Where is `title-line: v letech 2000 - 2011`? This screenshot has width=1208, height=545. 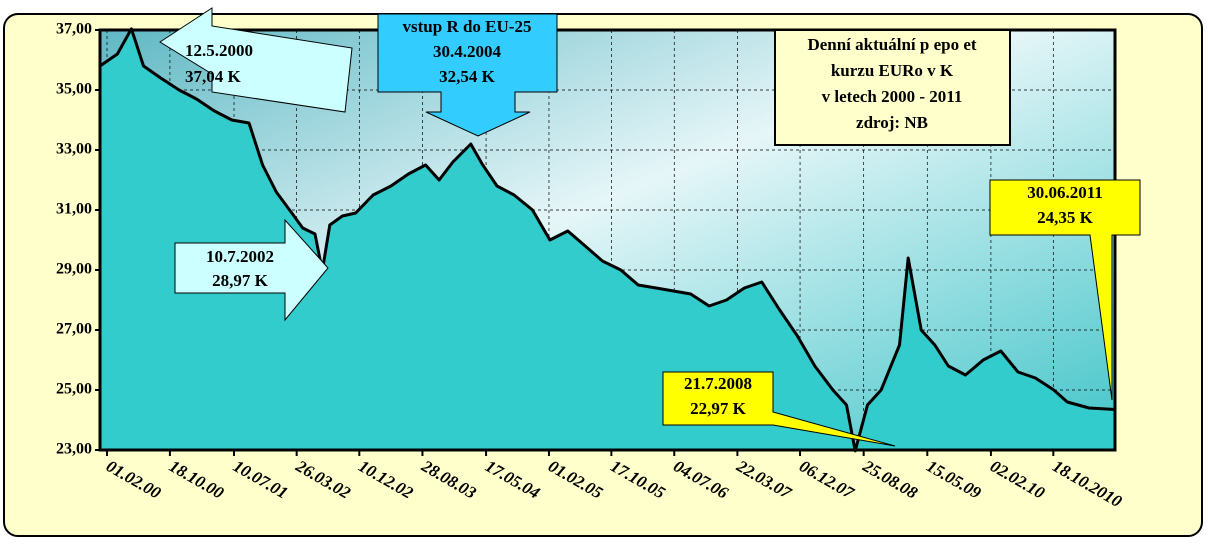
title-line: v letech 2000 - 2011 is located at coordinates (892, 96).